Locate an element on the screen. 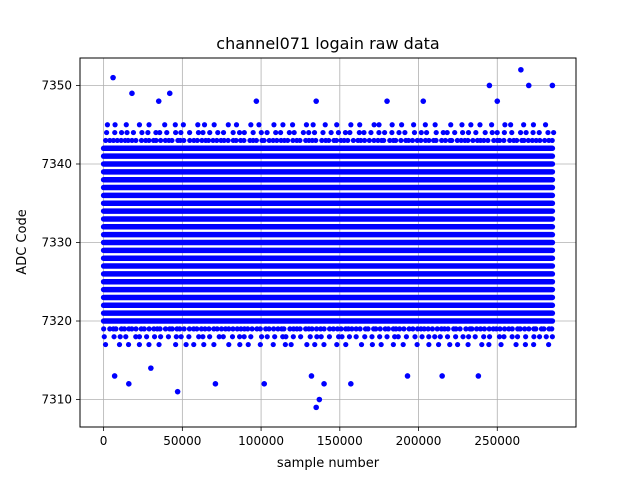 The height and width of the screenshot is (480, 640). x-tick-label: 150000 is located at coordinates (340, 441).